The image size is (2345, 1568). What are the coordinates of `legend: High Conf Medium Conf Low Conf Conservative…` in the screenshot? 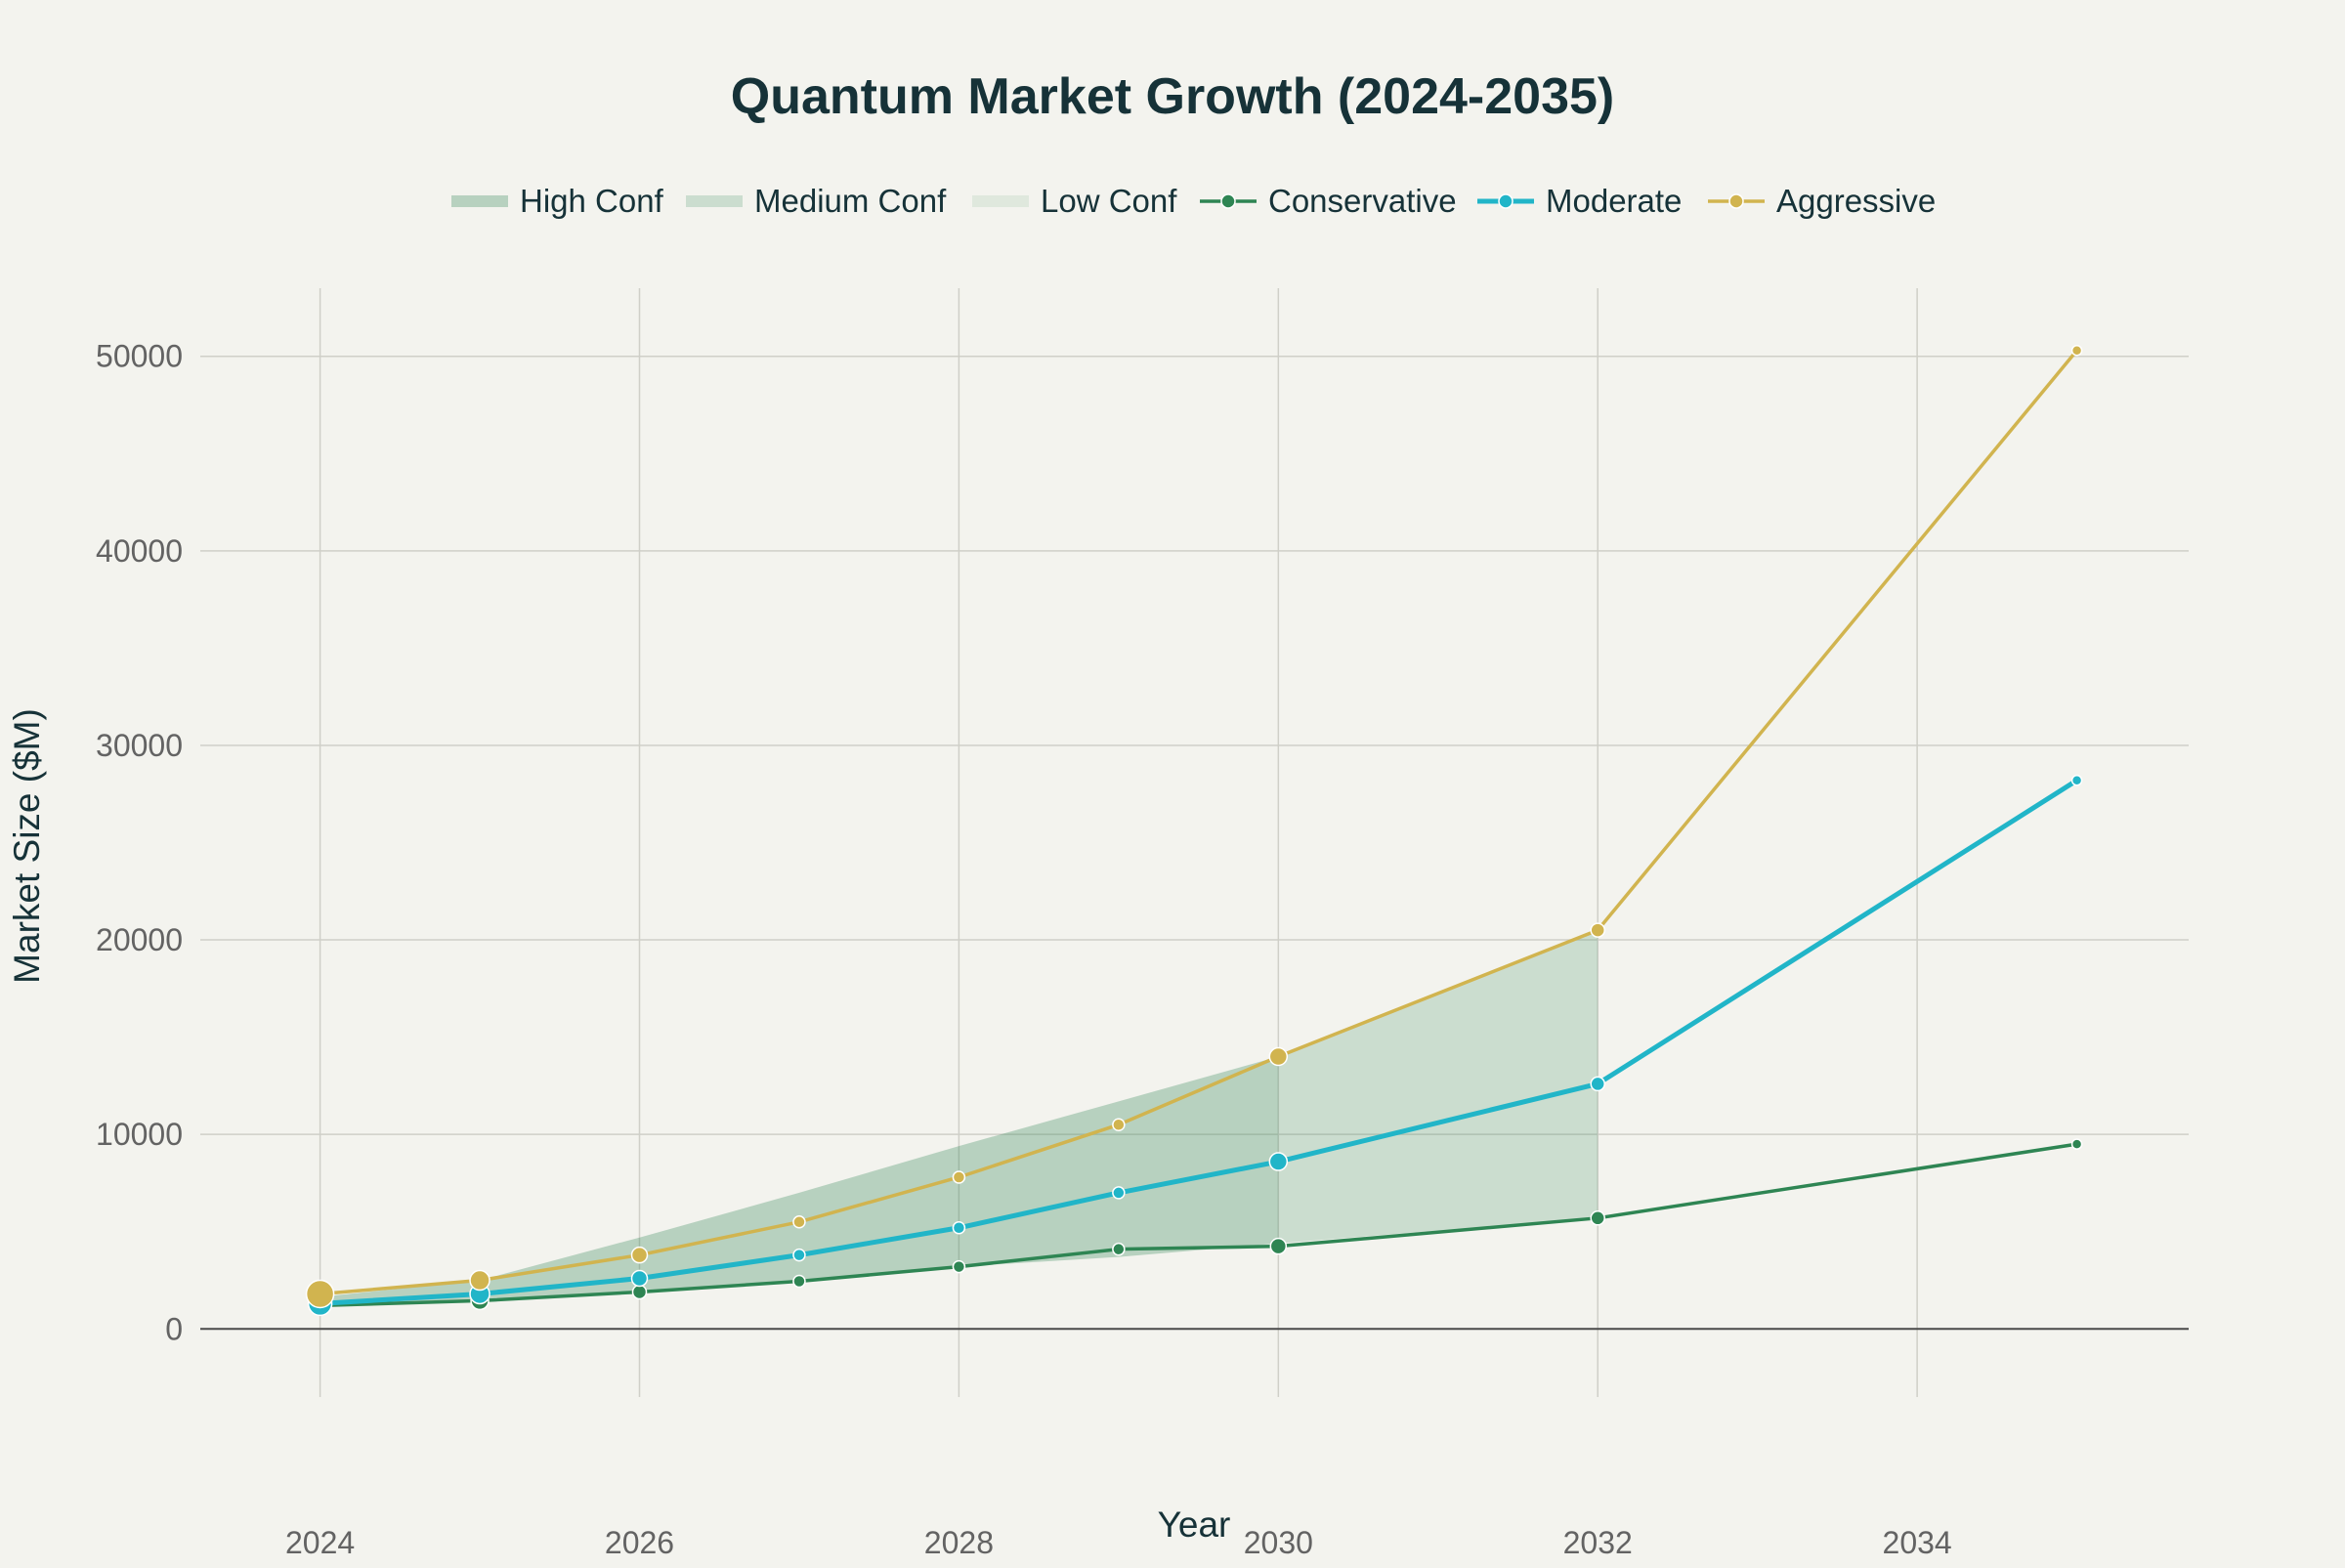 It's located at (1193, 201).